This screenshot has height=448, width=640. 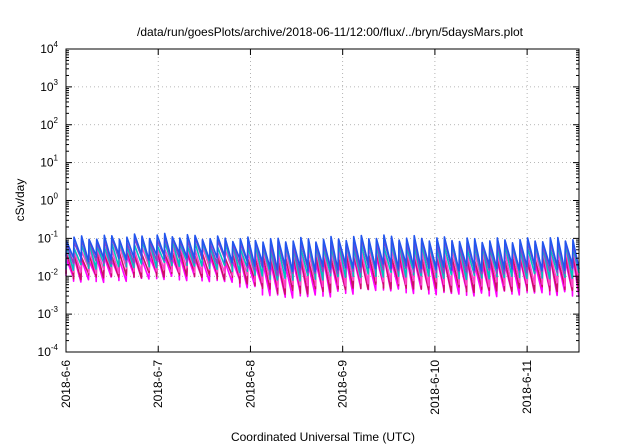 What do you see at coordinates (48, 351) in the screenshot?
I see `y-tick-label: 10⁻⁴` at bounding box center [48, 351].